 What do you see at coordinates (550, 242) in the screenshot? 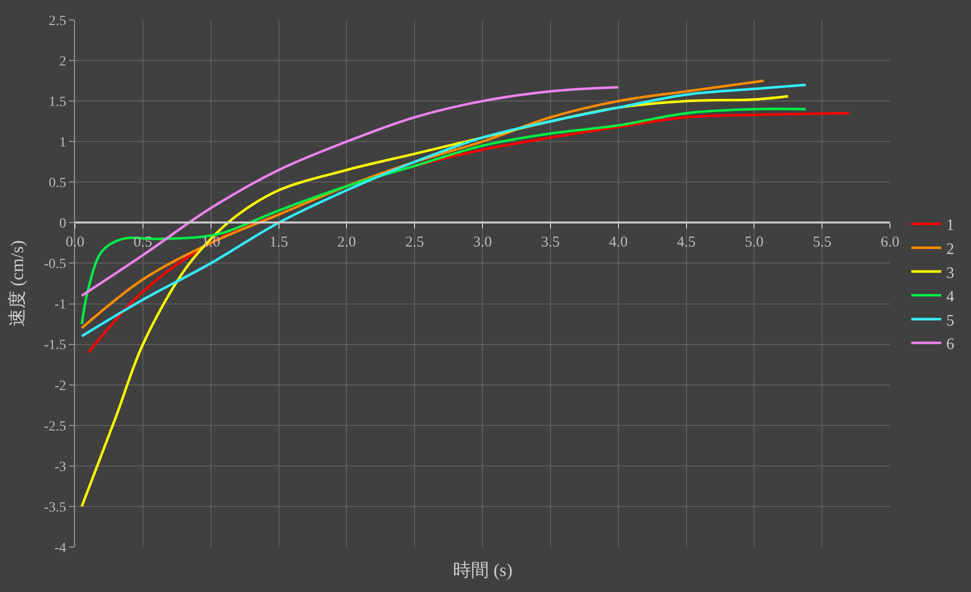
I see `x-tick-label: 3.5` at bounding box center [550, 242].